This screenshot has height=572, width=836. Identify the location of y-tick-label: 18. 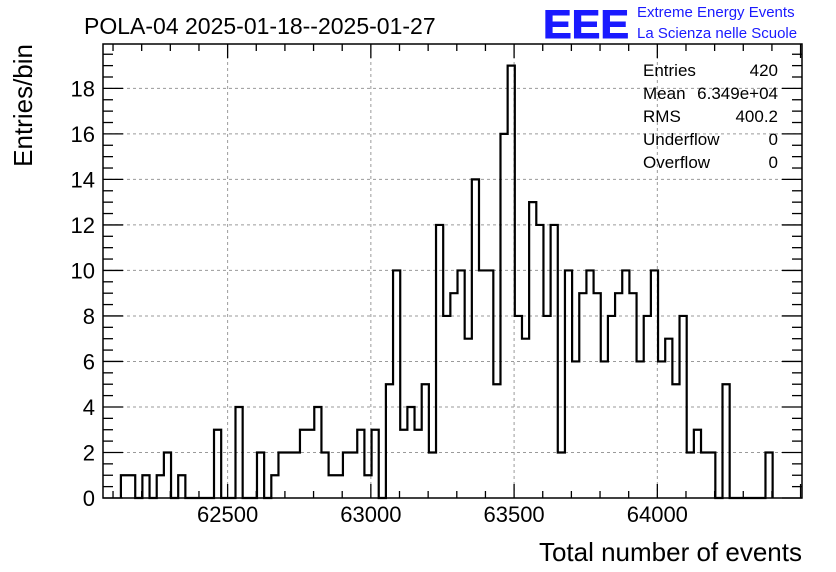
(83, 88).